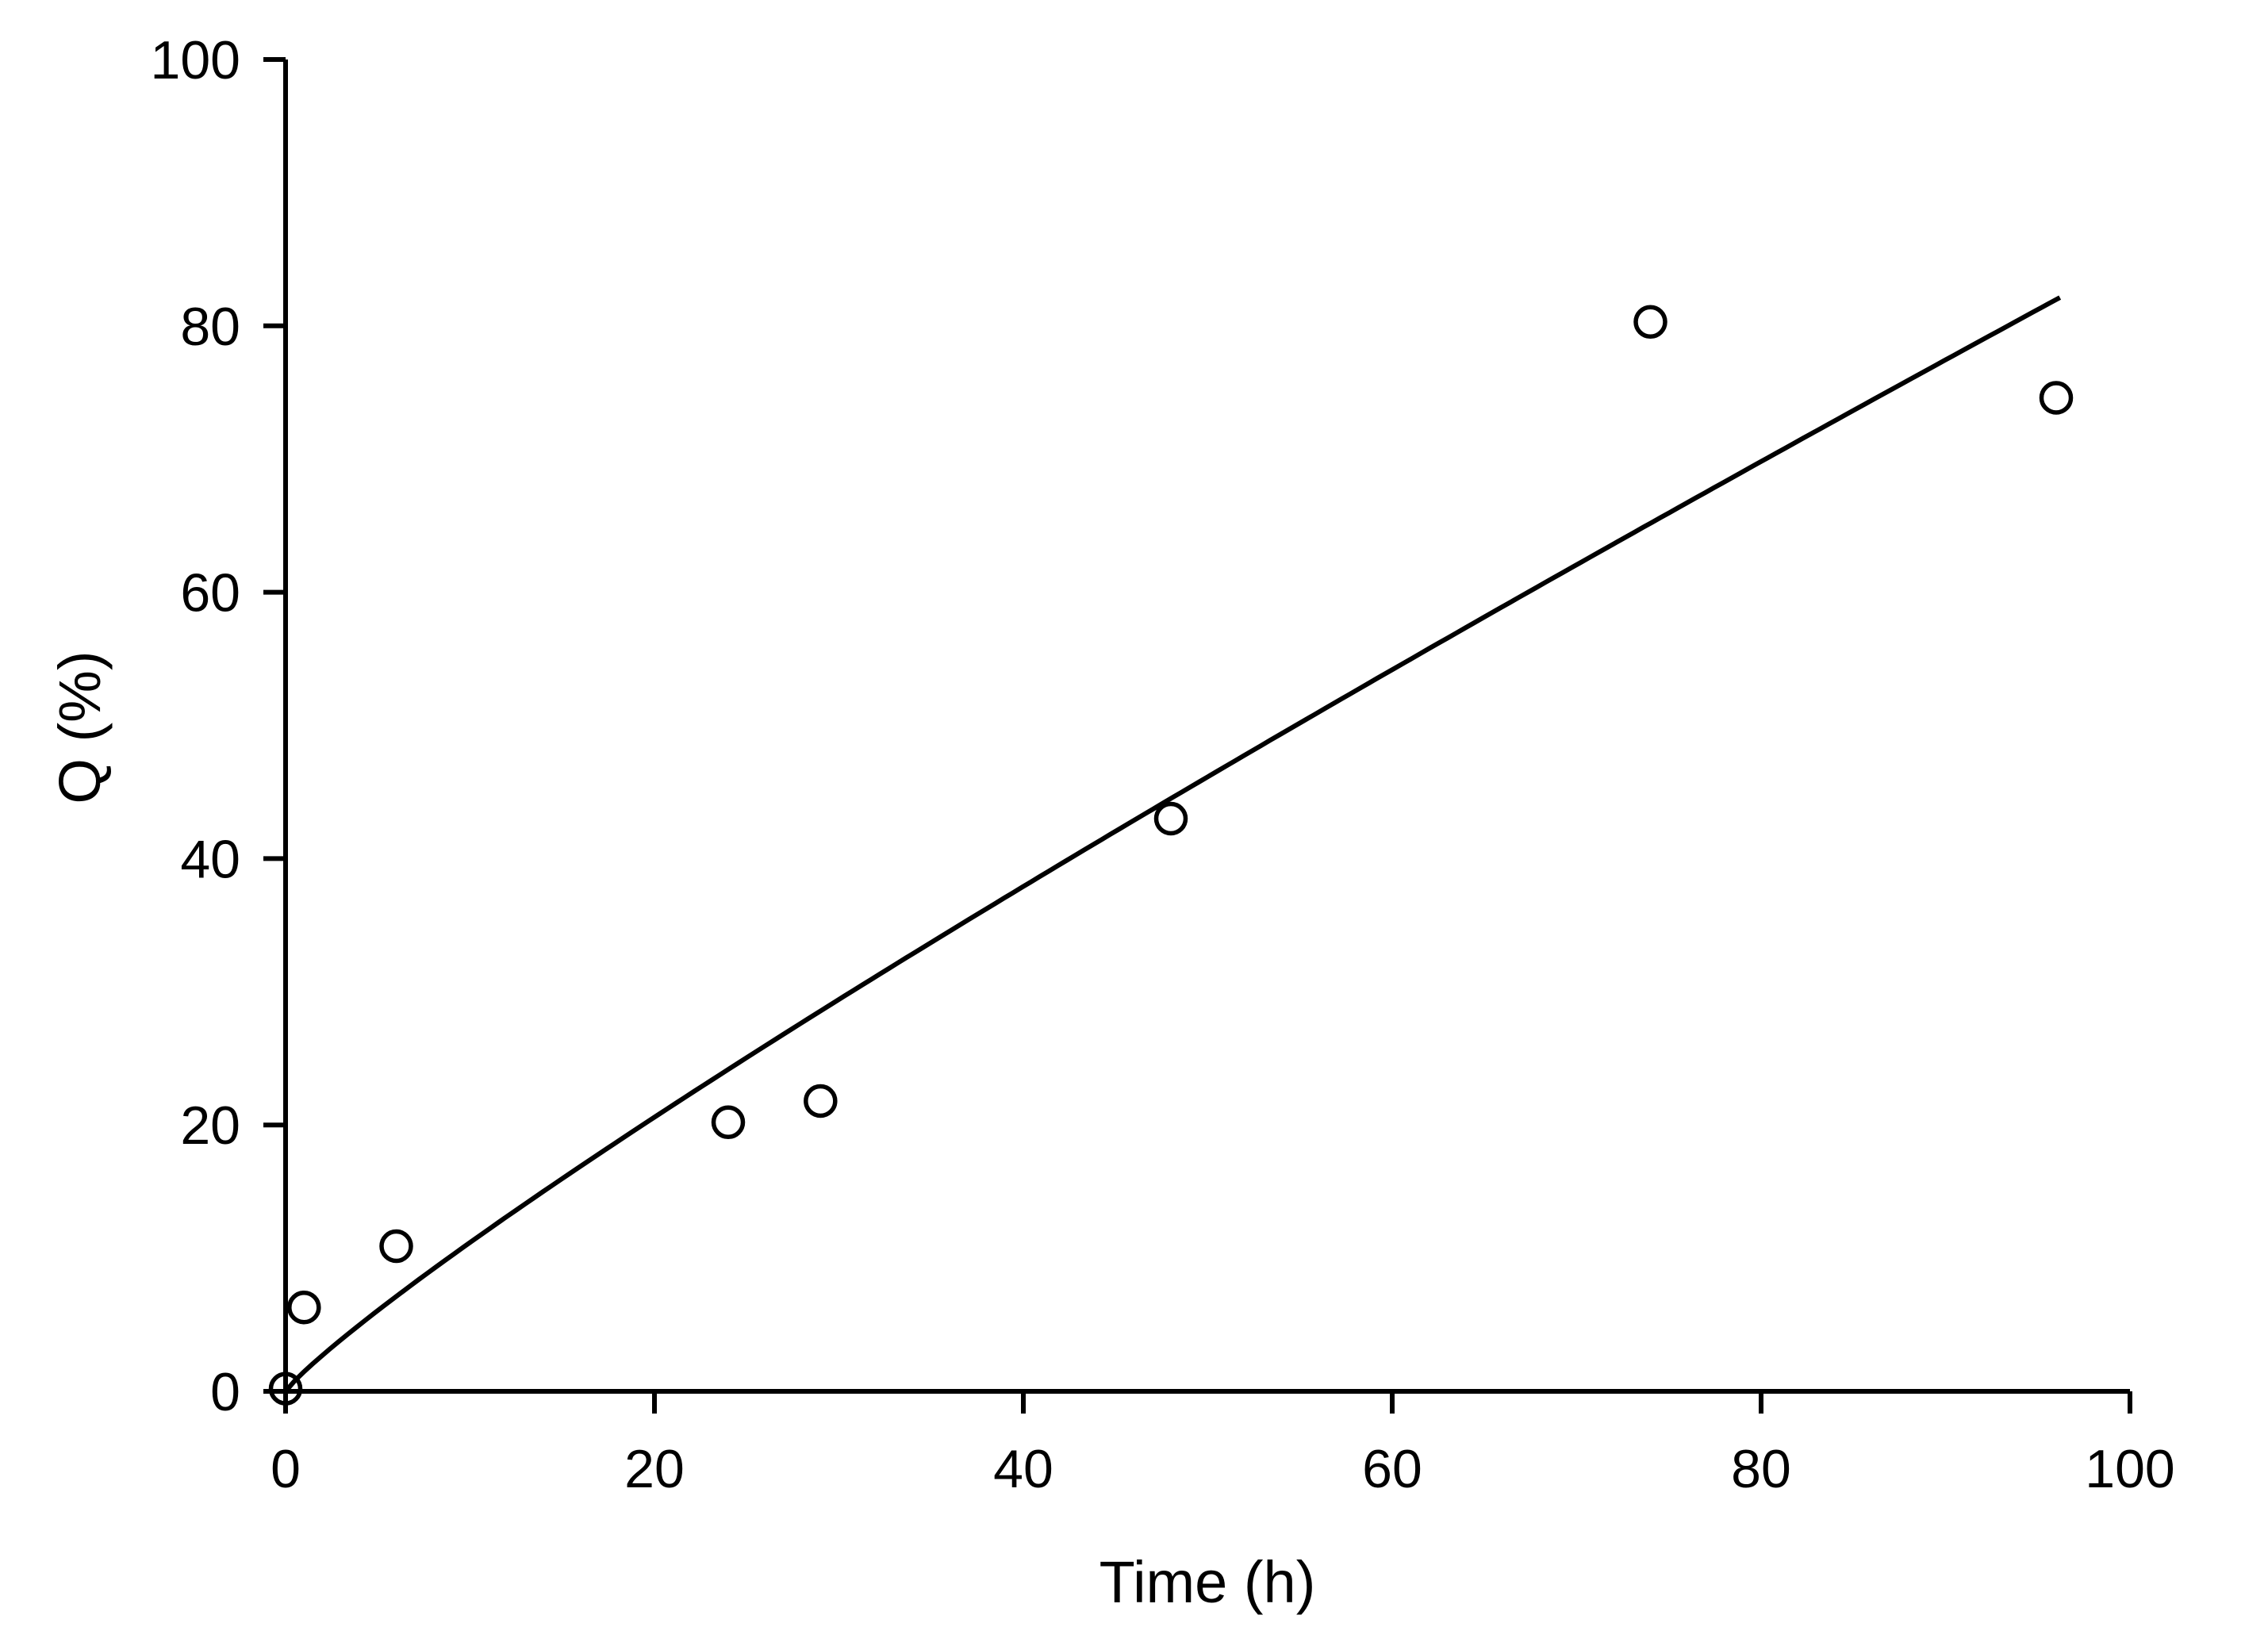 The width and height of the screenshot is (2268, 1642). Describe the element at coordinates (1761, 1469) in the screenshot. I see `x-tick-label: 80` at that location.